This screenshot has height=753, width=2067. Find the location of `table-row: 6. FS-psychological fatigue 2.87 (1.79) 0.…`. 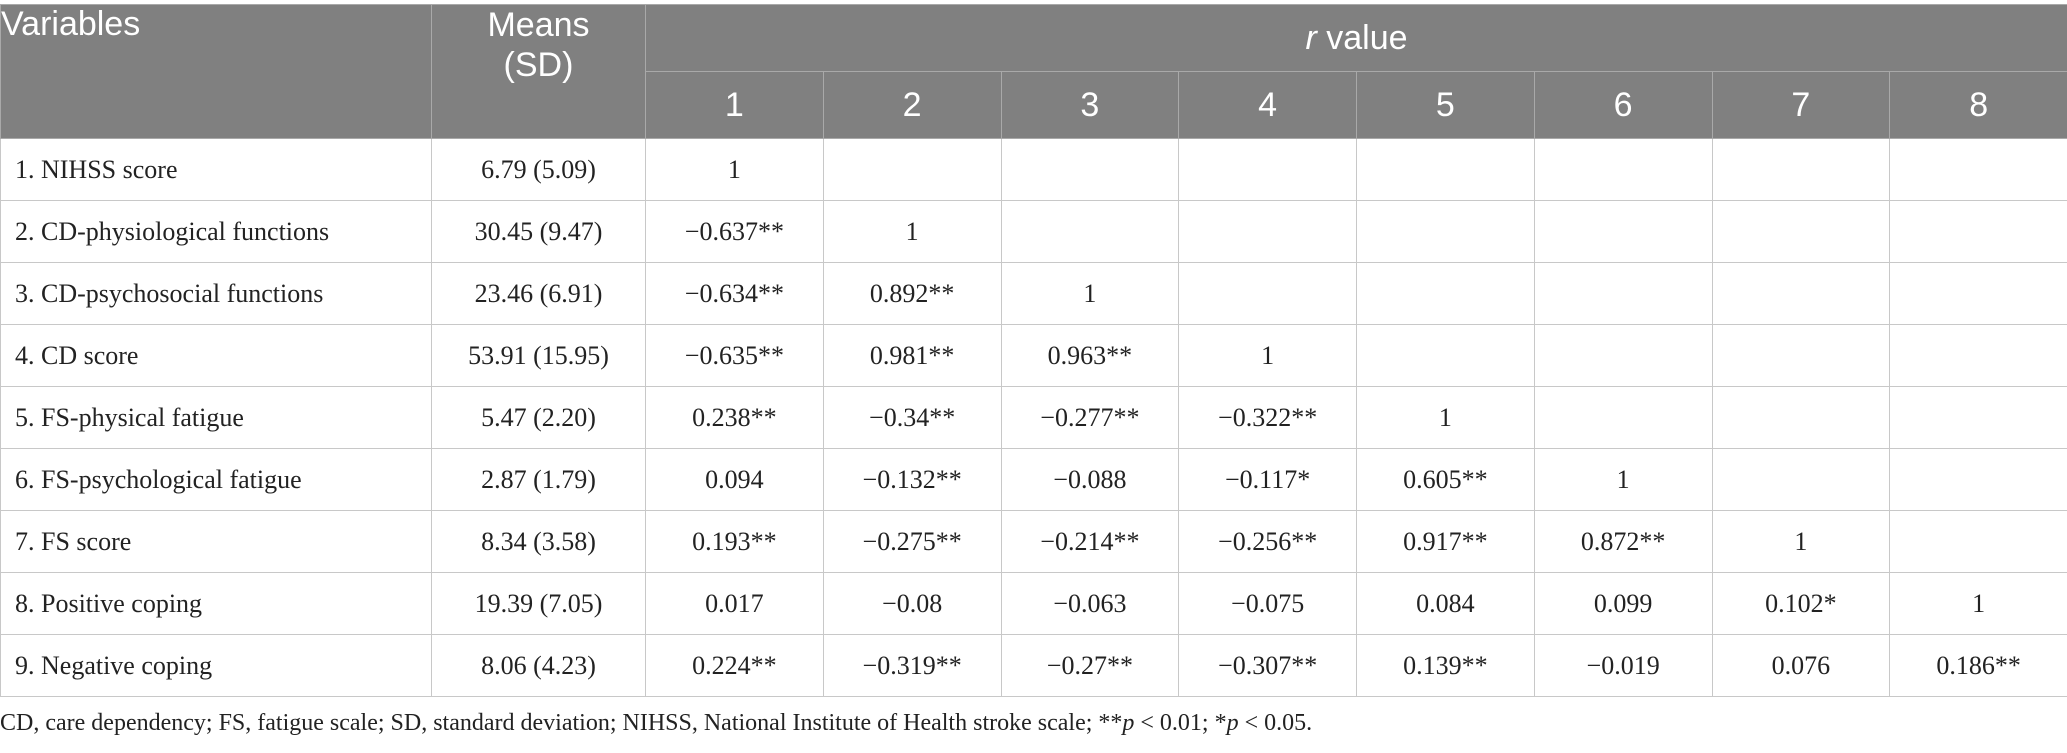

table-row: 6. FS-psychological fatigue 2.87 (1.79) 0.… is located at coordinates (1033, 479).